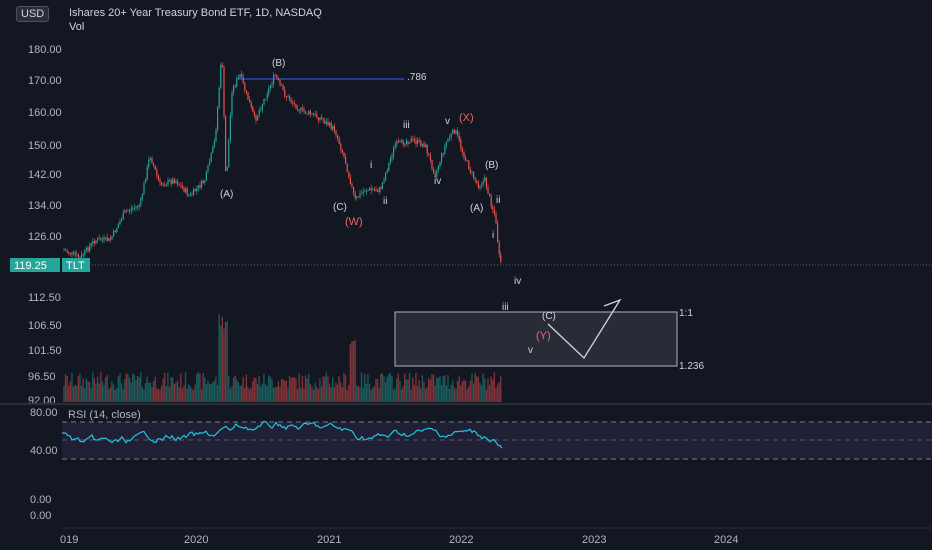 The image size is (932, 550). What do you see at coordinates (549, 316) in the screenshot?
I see `wave-label: (C)` at bounding box center [549, 316].